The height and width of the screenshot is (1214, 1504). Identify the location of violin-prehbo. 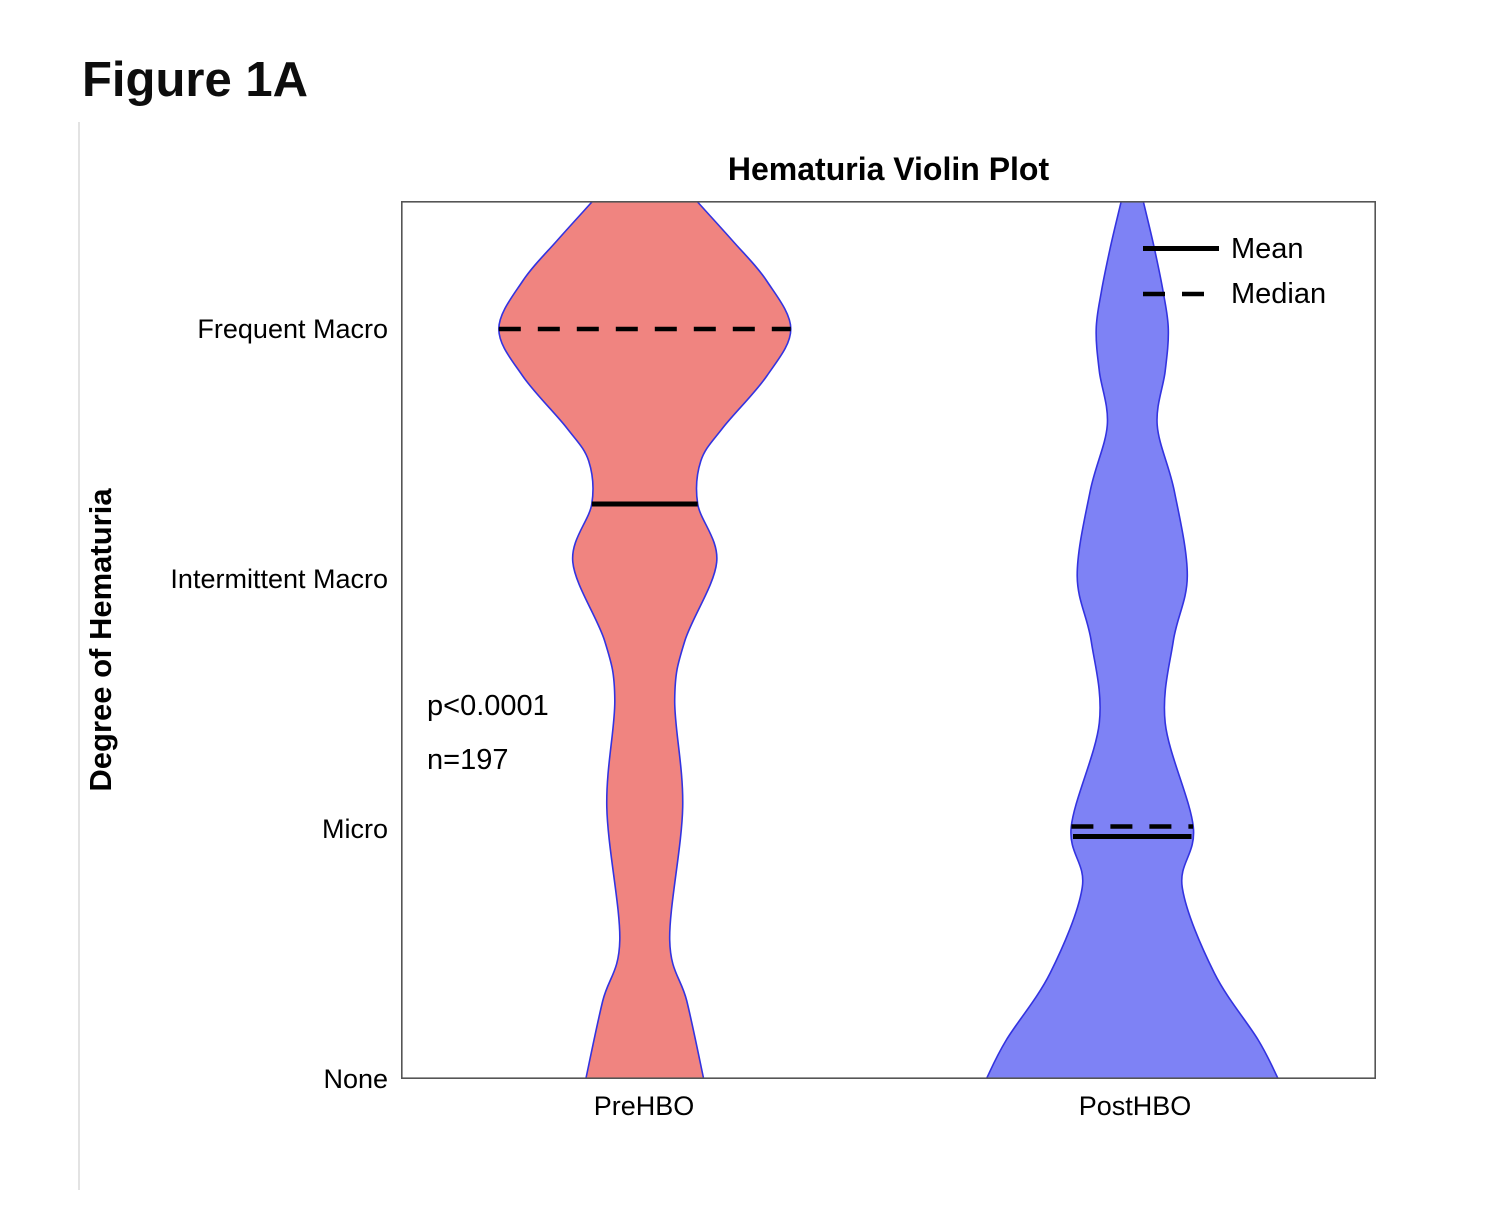
(644, 640).